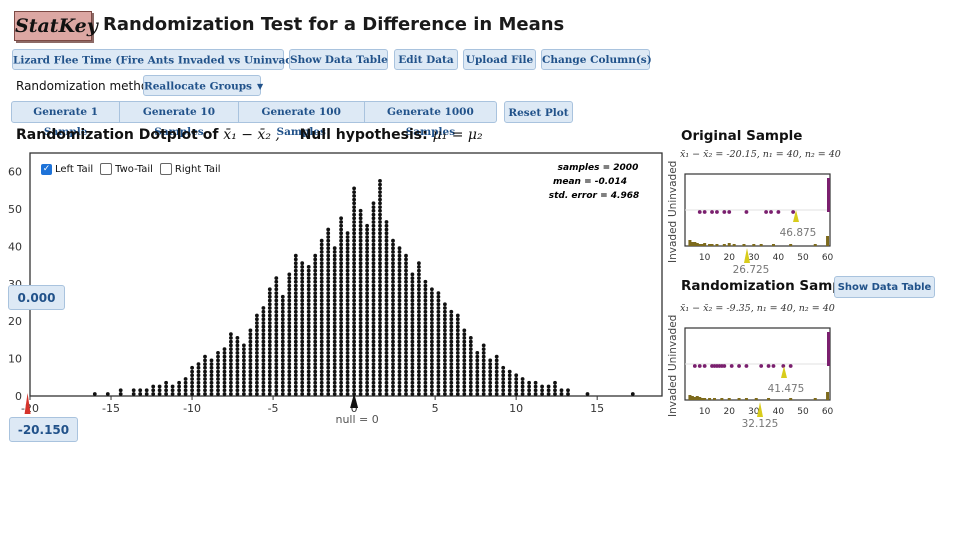 The image size is (960, 540). What do you see at coordinates (354, 400) in the screenshot?
I see `null-marker` at bounding box center [354, 400].